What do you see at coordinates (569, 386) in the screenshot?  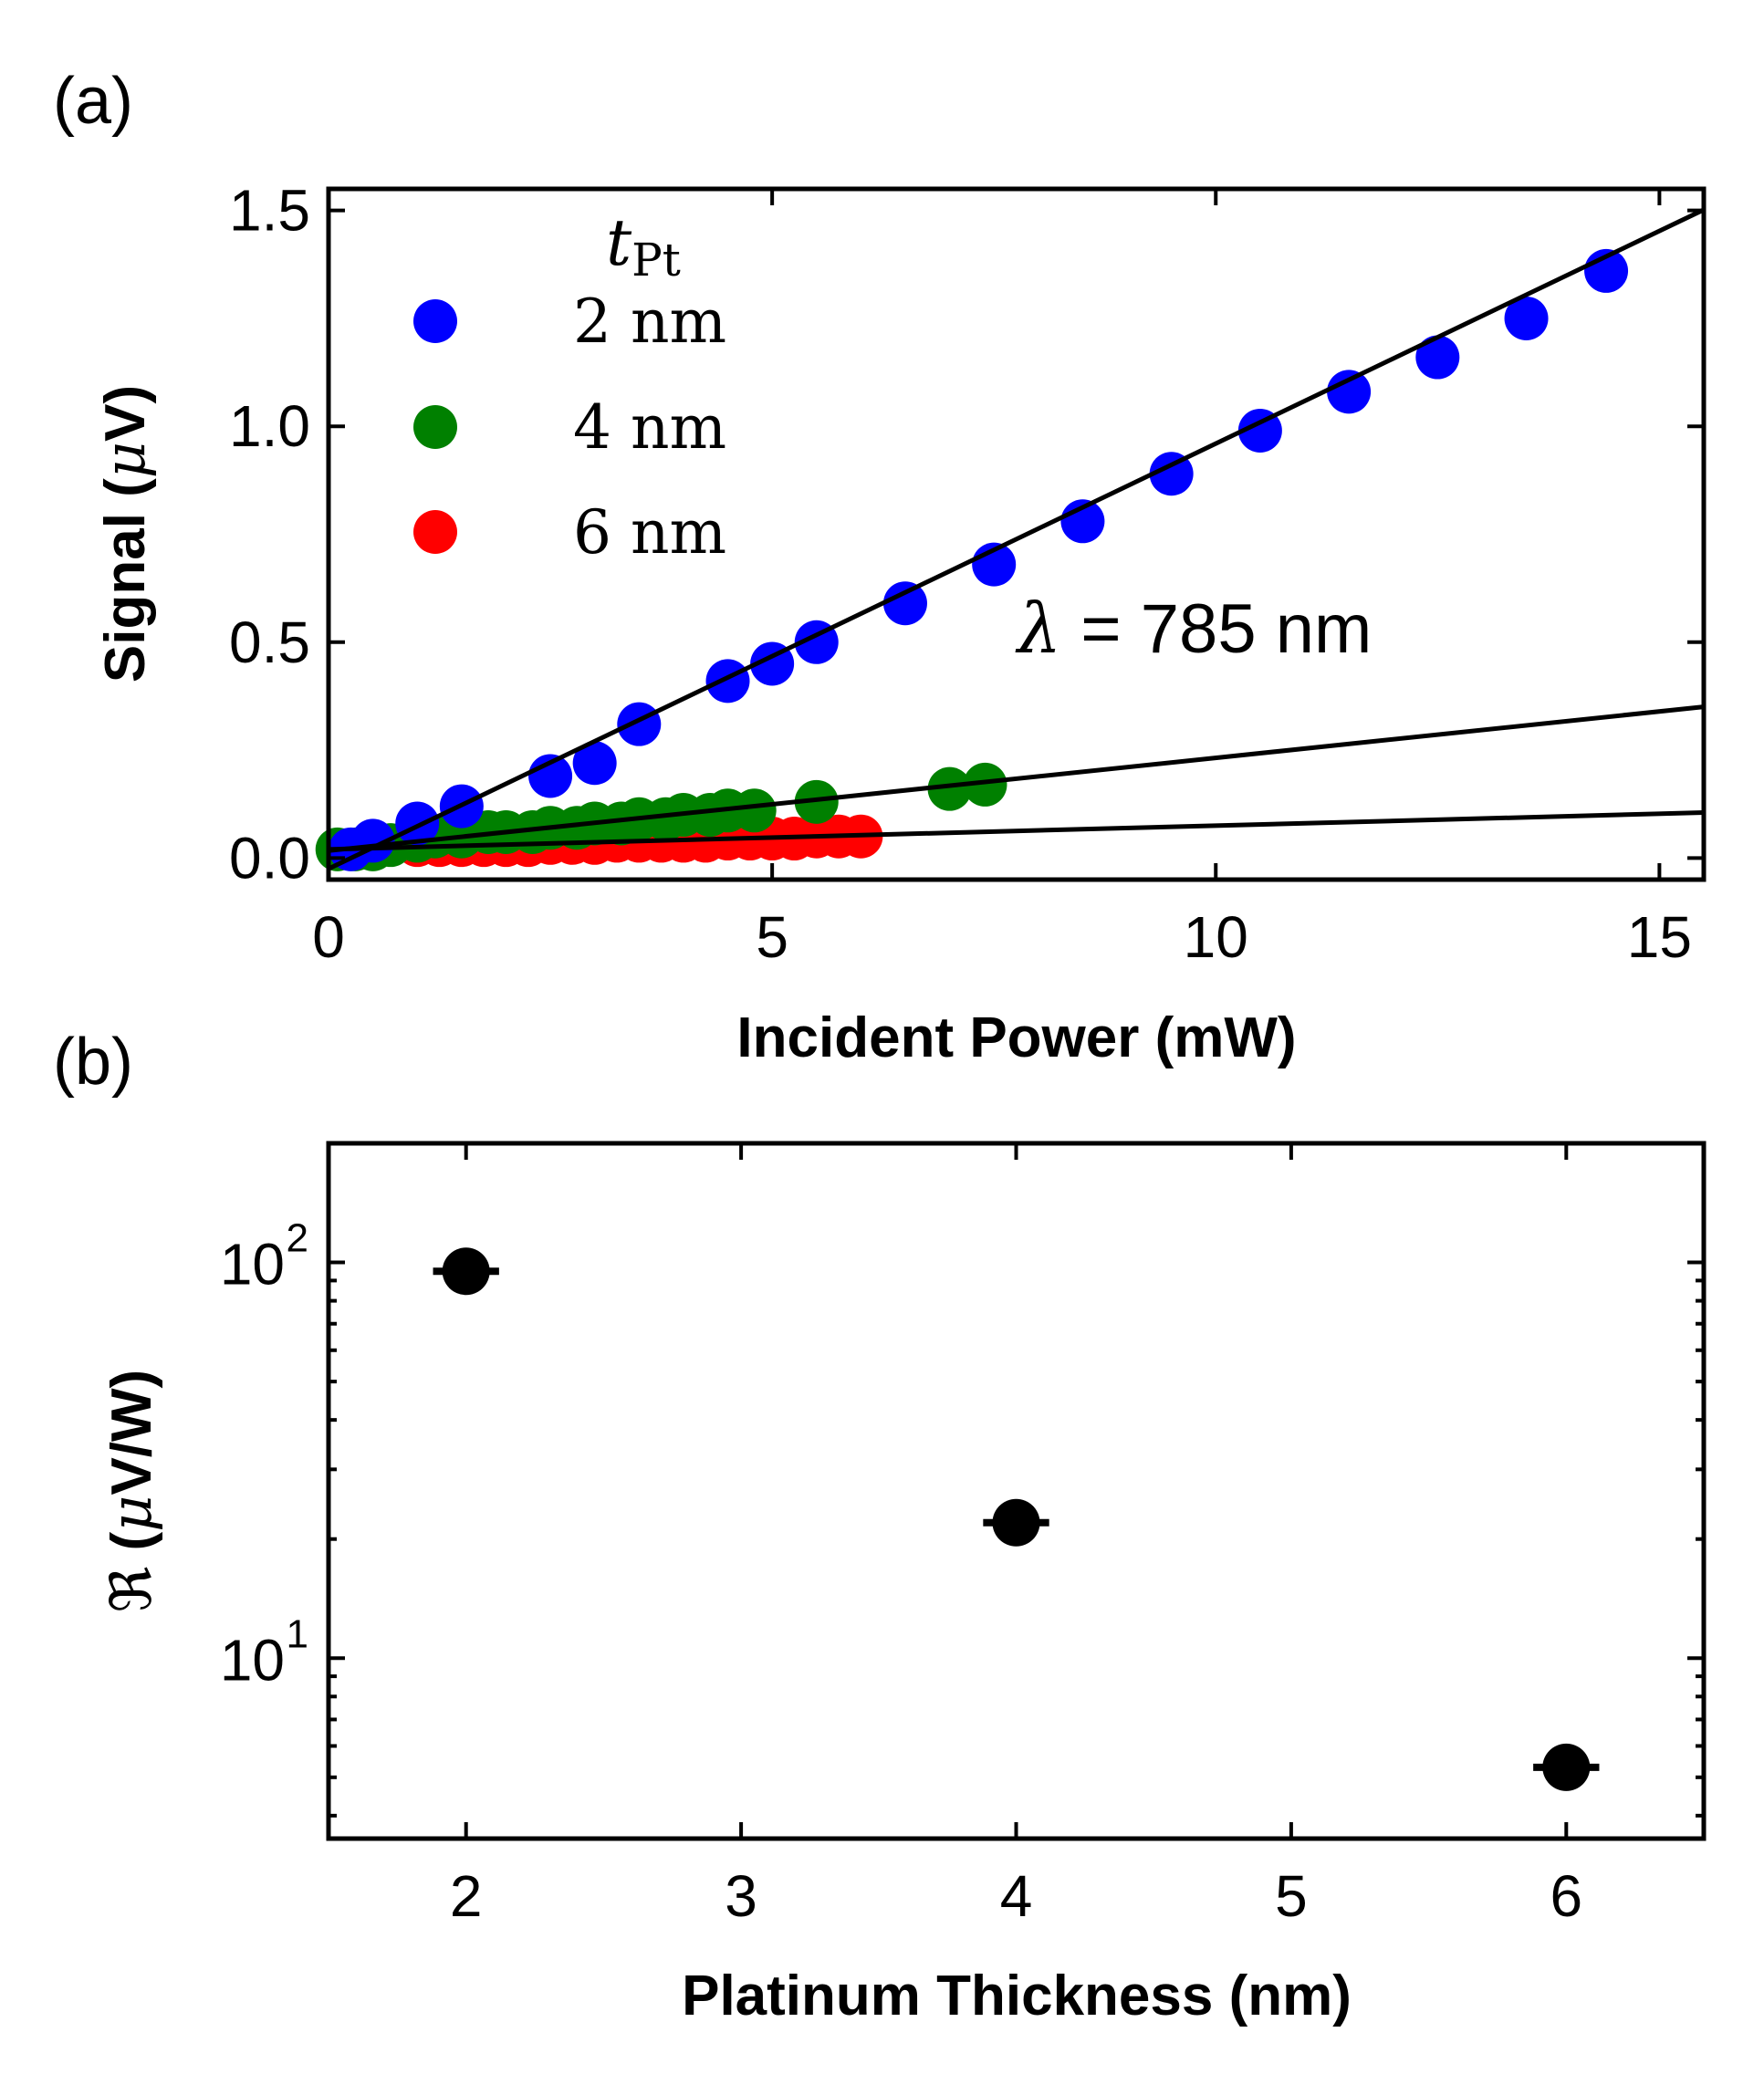 I see `panel-a-legend: tPt 2 nm 4 nm 6 nm` at bounding box center [569, 386].